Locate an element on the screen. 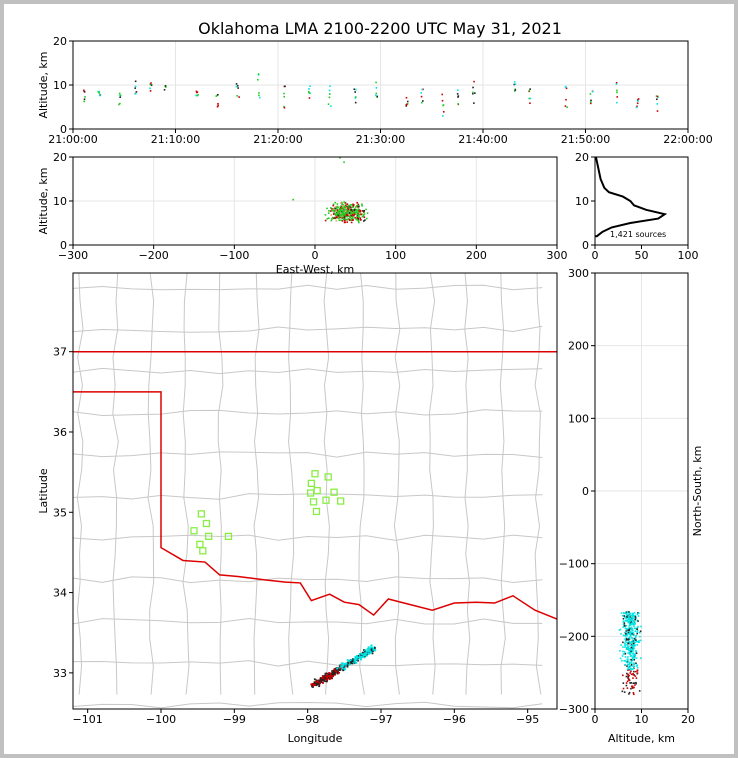  x-tick-label: −200 is located at coordinates (154, 255).